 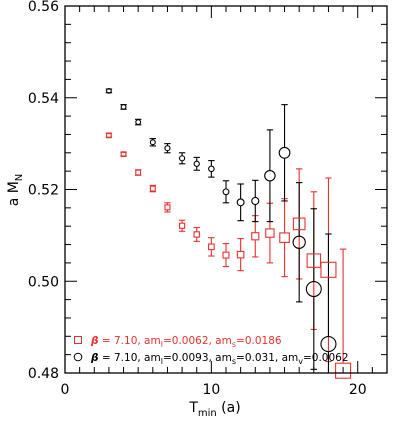 What do you see at coordinates (14, 193) in the screenshot?
I see `y-axis-title-main: a M` at bounding box center [14, 193].